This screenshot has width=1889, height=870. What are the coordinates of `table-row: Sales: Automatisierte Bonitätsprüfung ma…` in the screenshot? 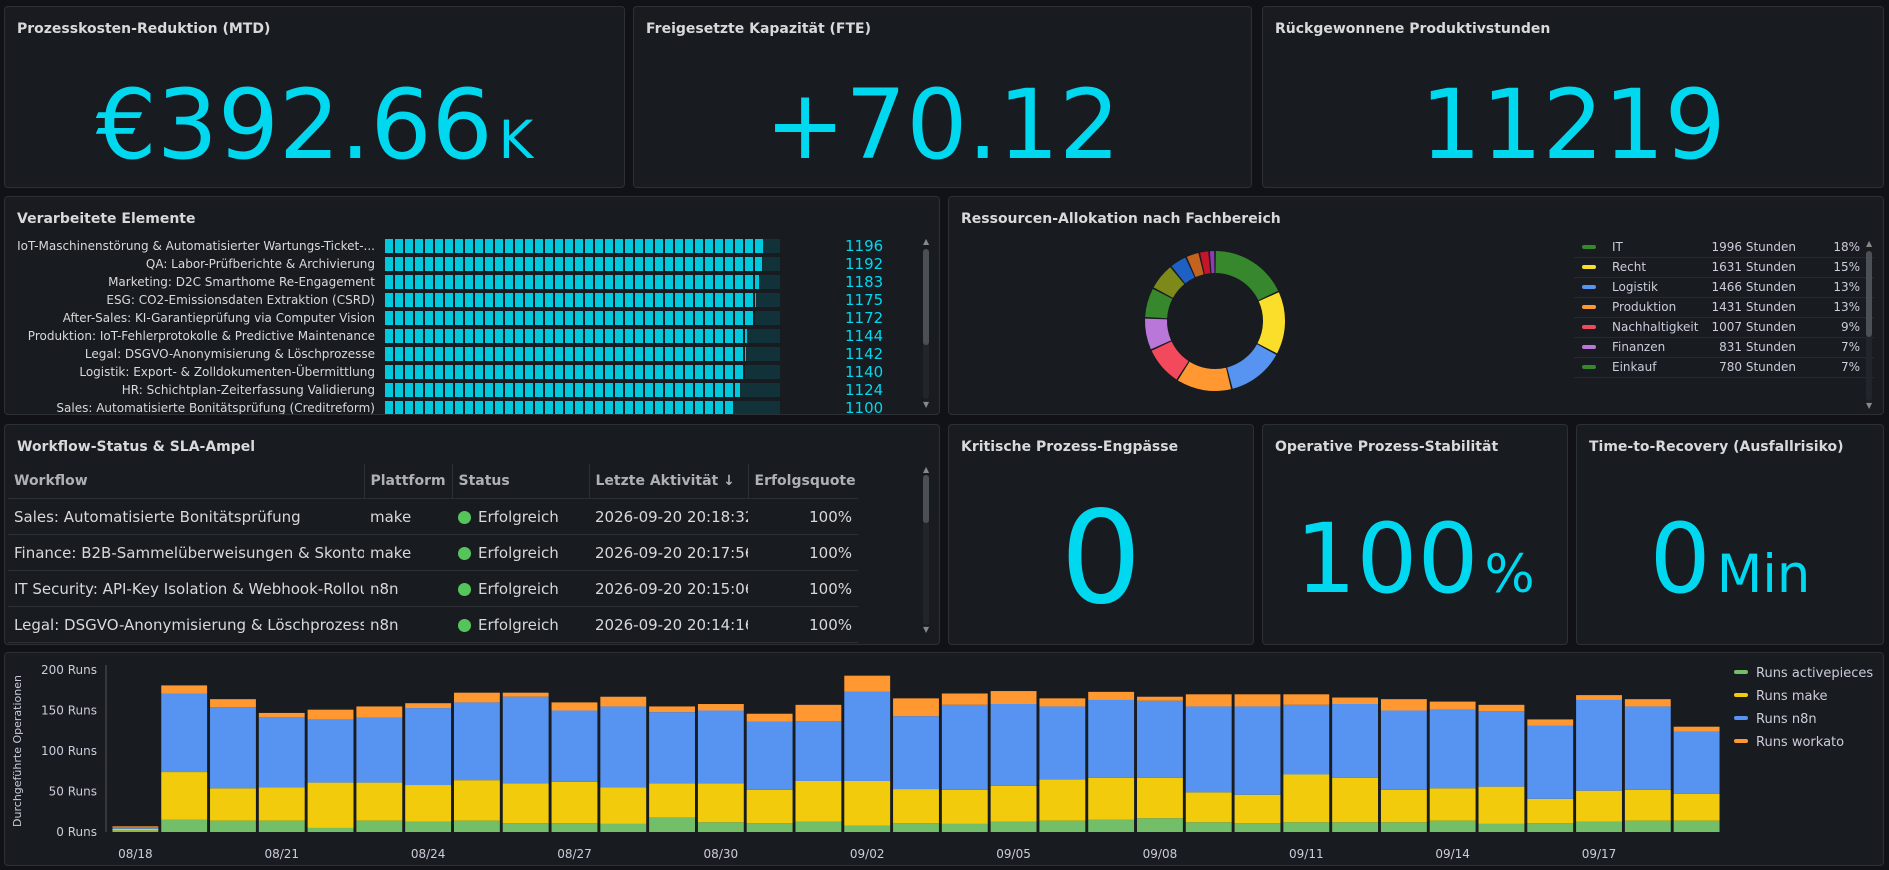 It's located at (433, 516).